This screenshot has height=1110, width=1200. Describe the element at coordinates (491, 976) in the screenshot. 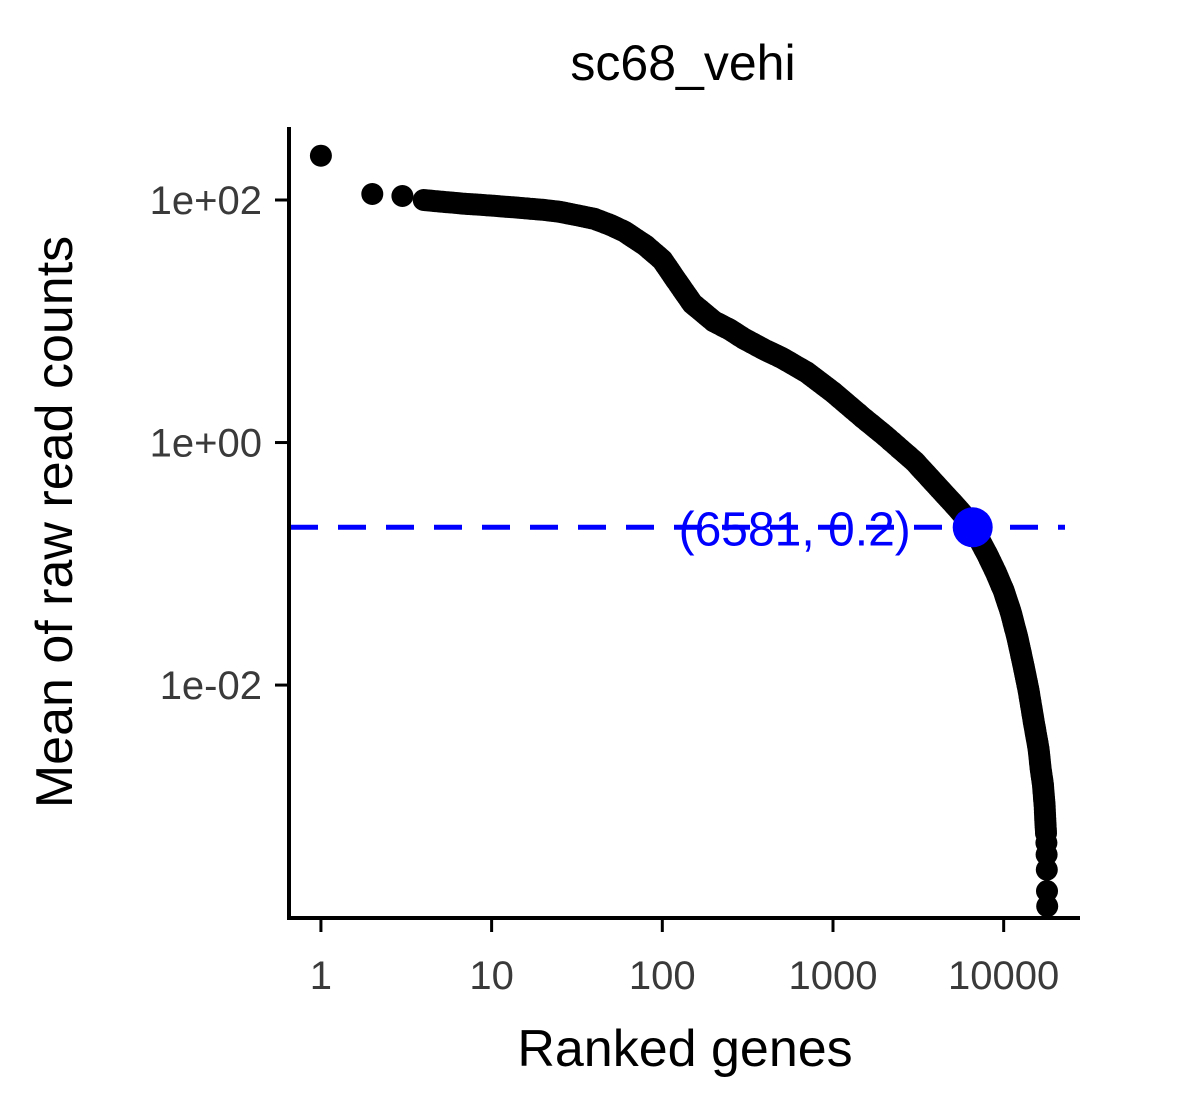

I see `x-tick-label: 10` at that location.